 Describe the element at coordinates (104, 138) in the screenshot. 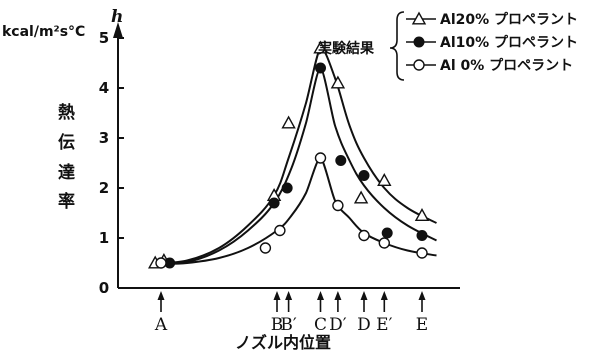

I see `y-tick-label-3: 3` at that location.